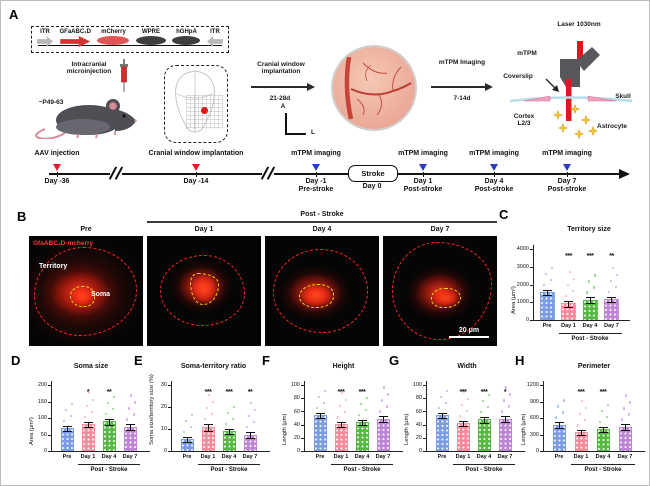 This screenshot has height=486, width=650. Describe the element at coordinates (51, 102) in the screenshot. I see `mouse-age-label: ~P49-63` at that location.